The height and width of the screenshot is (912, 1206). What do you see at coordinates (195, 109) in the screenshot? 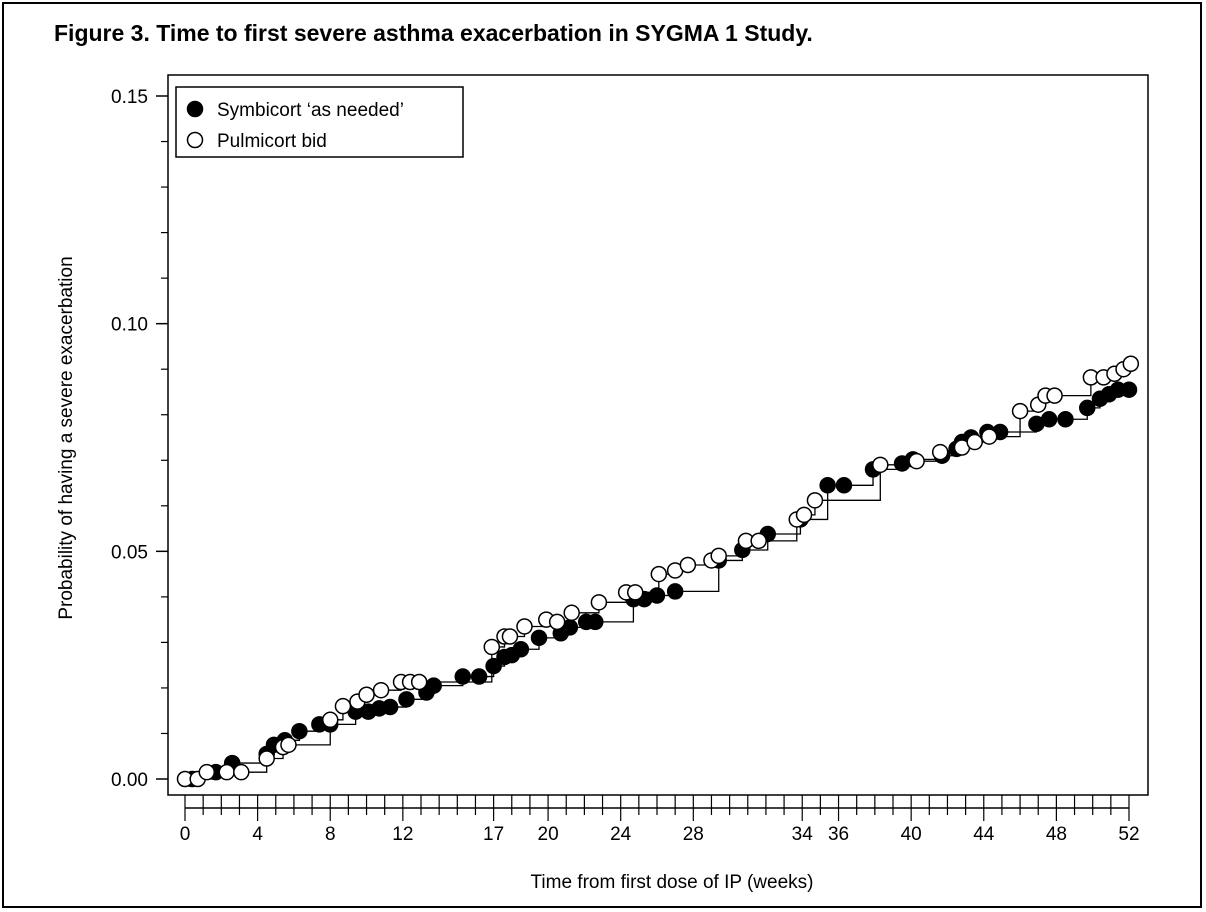
I see `legend-marker-symbicort` at bounding box center [195, 109].